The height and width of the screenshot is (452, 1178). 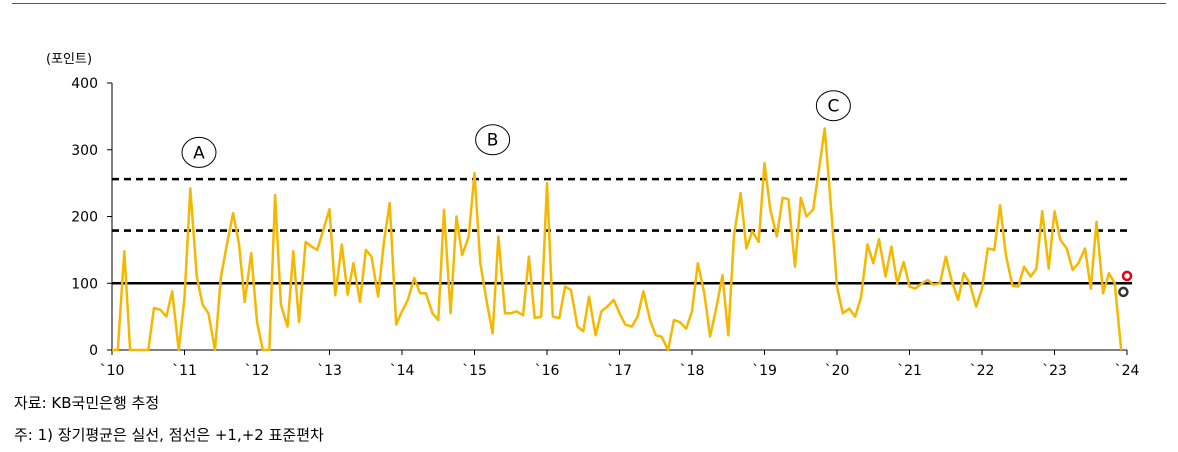 What do you see at coordinates (1054, 371) in the screenshot?
I see `x-tick-label: `23` at bounding box center [1054, 371].